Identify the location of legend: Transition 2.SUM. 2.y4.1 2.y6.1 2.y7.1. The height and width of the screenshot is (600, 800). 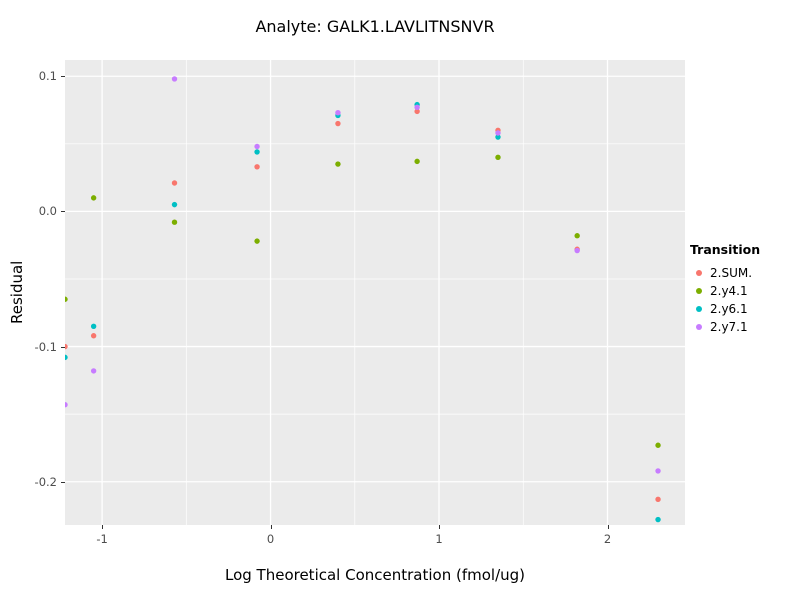
(742, 289).